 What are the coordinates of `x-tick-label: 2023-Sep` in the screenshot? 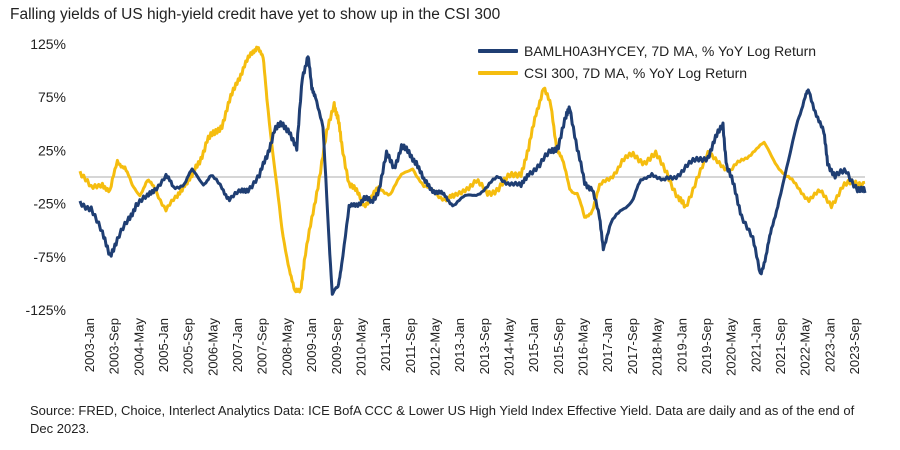 It's located at (854, 346).